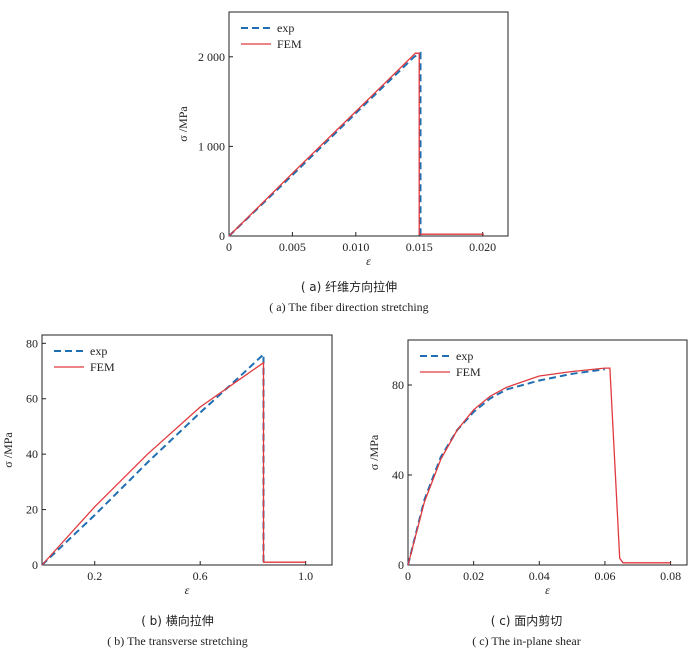 The width and height of the screenshot is (698, 652). Describe the element at coordinates (398, 385) in the screenshot. I see `chart-c-ytick-label: 80` at that location.